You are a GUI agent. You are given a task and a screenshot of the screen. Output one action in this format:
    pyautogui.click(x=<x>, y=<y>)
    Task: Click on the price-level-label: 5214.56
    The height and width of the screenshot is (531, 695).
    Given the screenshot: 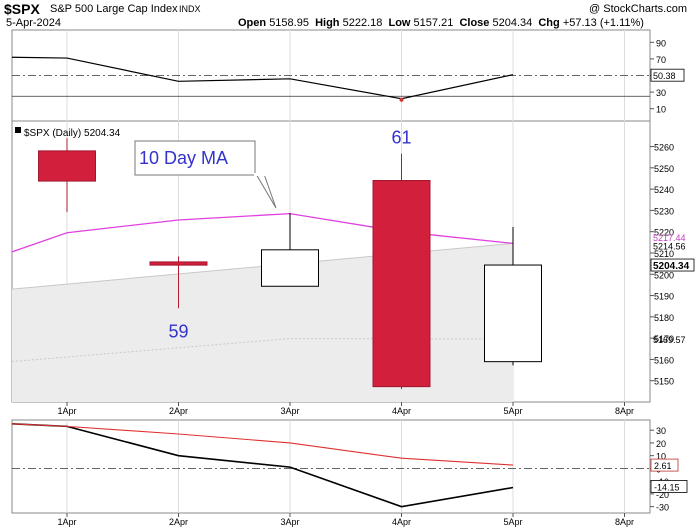 What is the action you would take?
    pyautogui.click(x=669, y=246)
    